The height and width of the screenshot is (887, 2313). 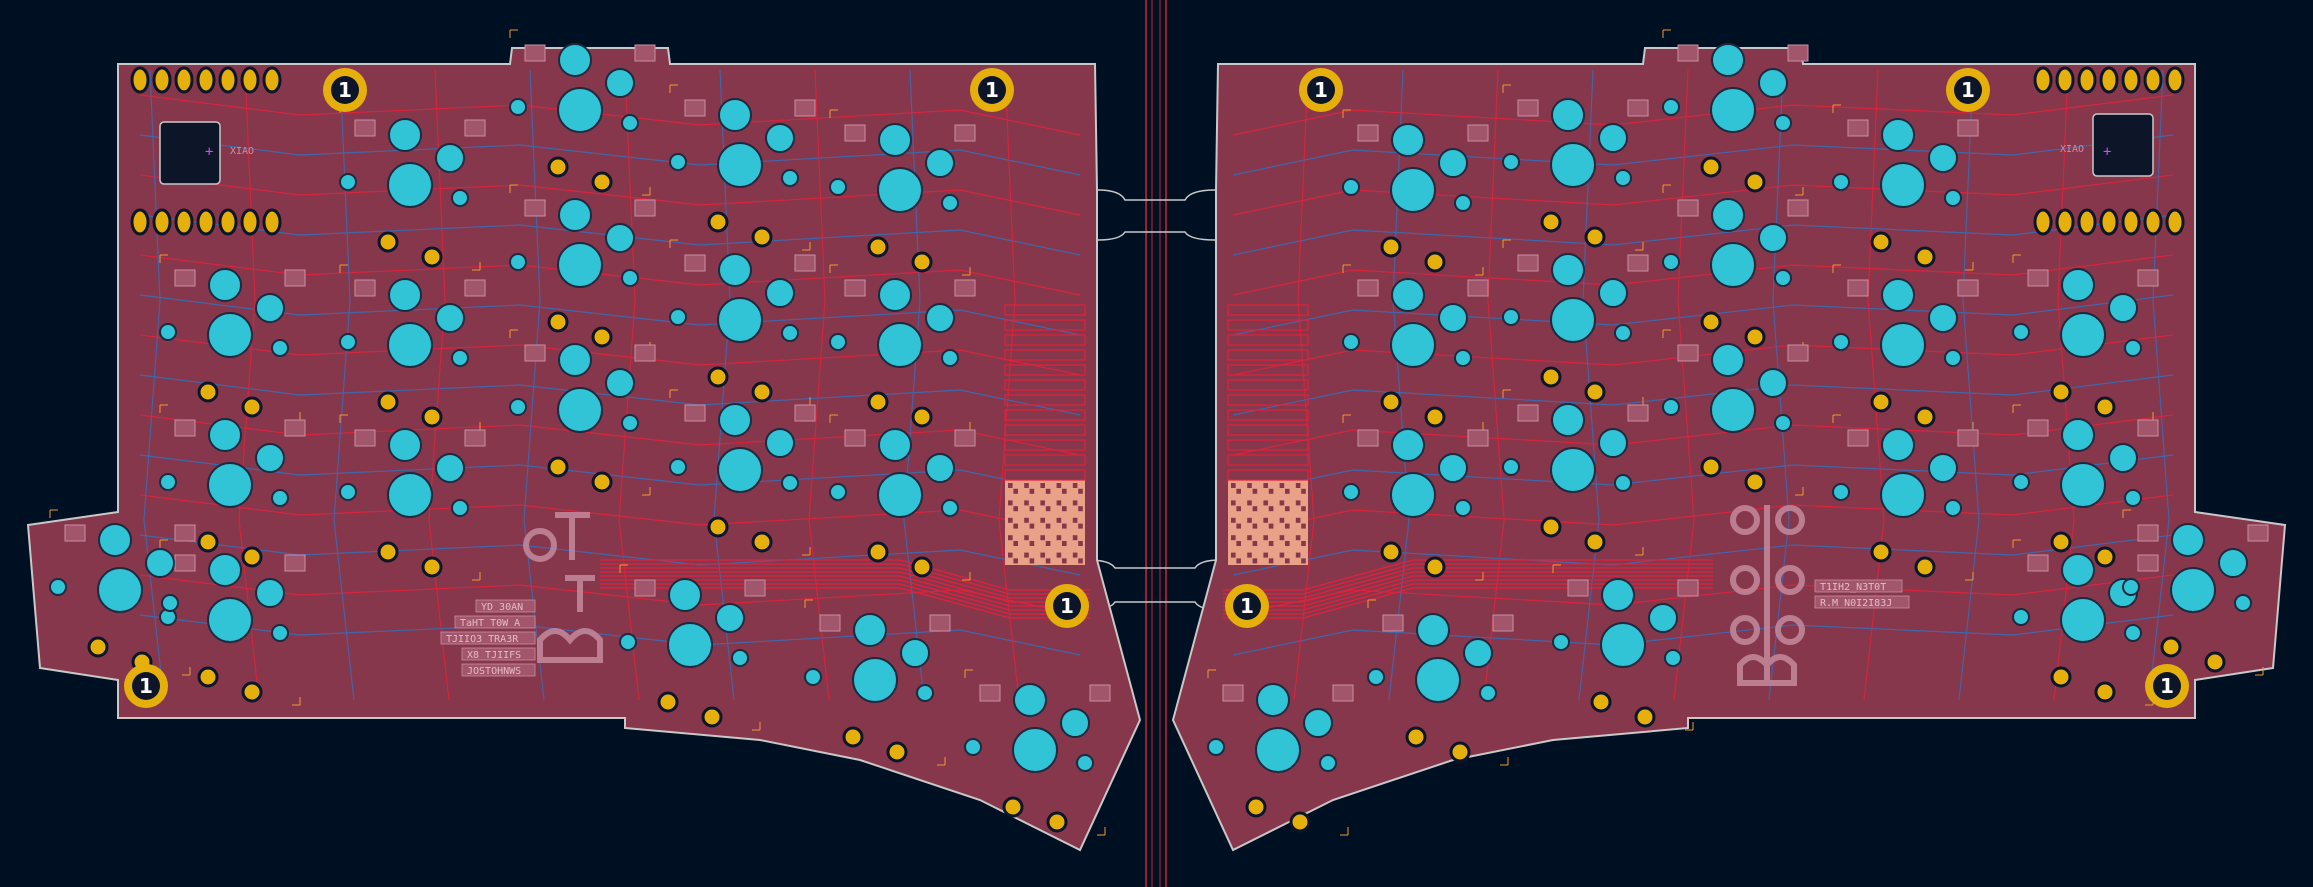 What do you see at coordinates (1156, 215) in the screenshot?
I see `breakaway-tab-top` at bounding box center [1156, 215].